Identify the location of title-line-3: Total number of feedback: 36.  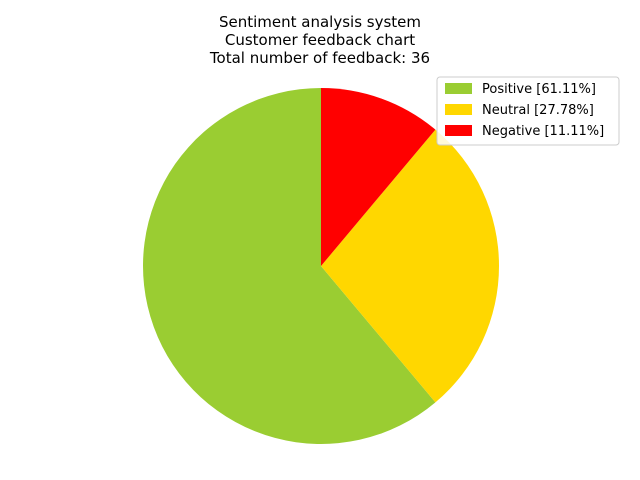
(319, 58).